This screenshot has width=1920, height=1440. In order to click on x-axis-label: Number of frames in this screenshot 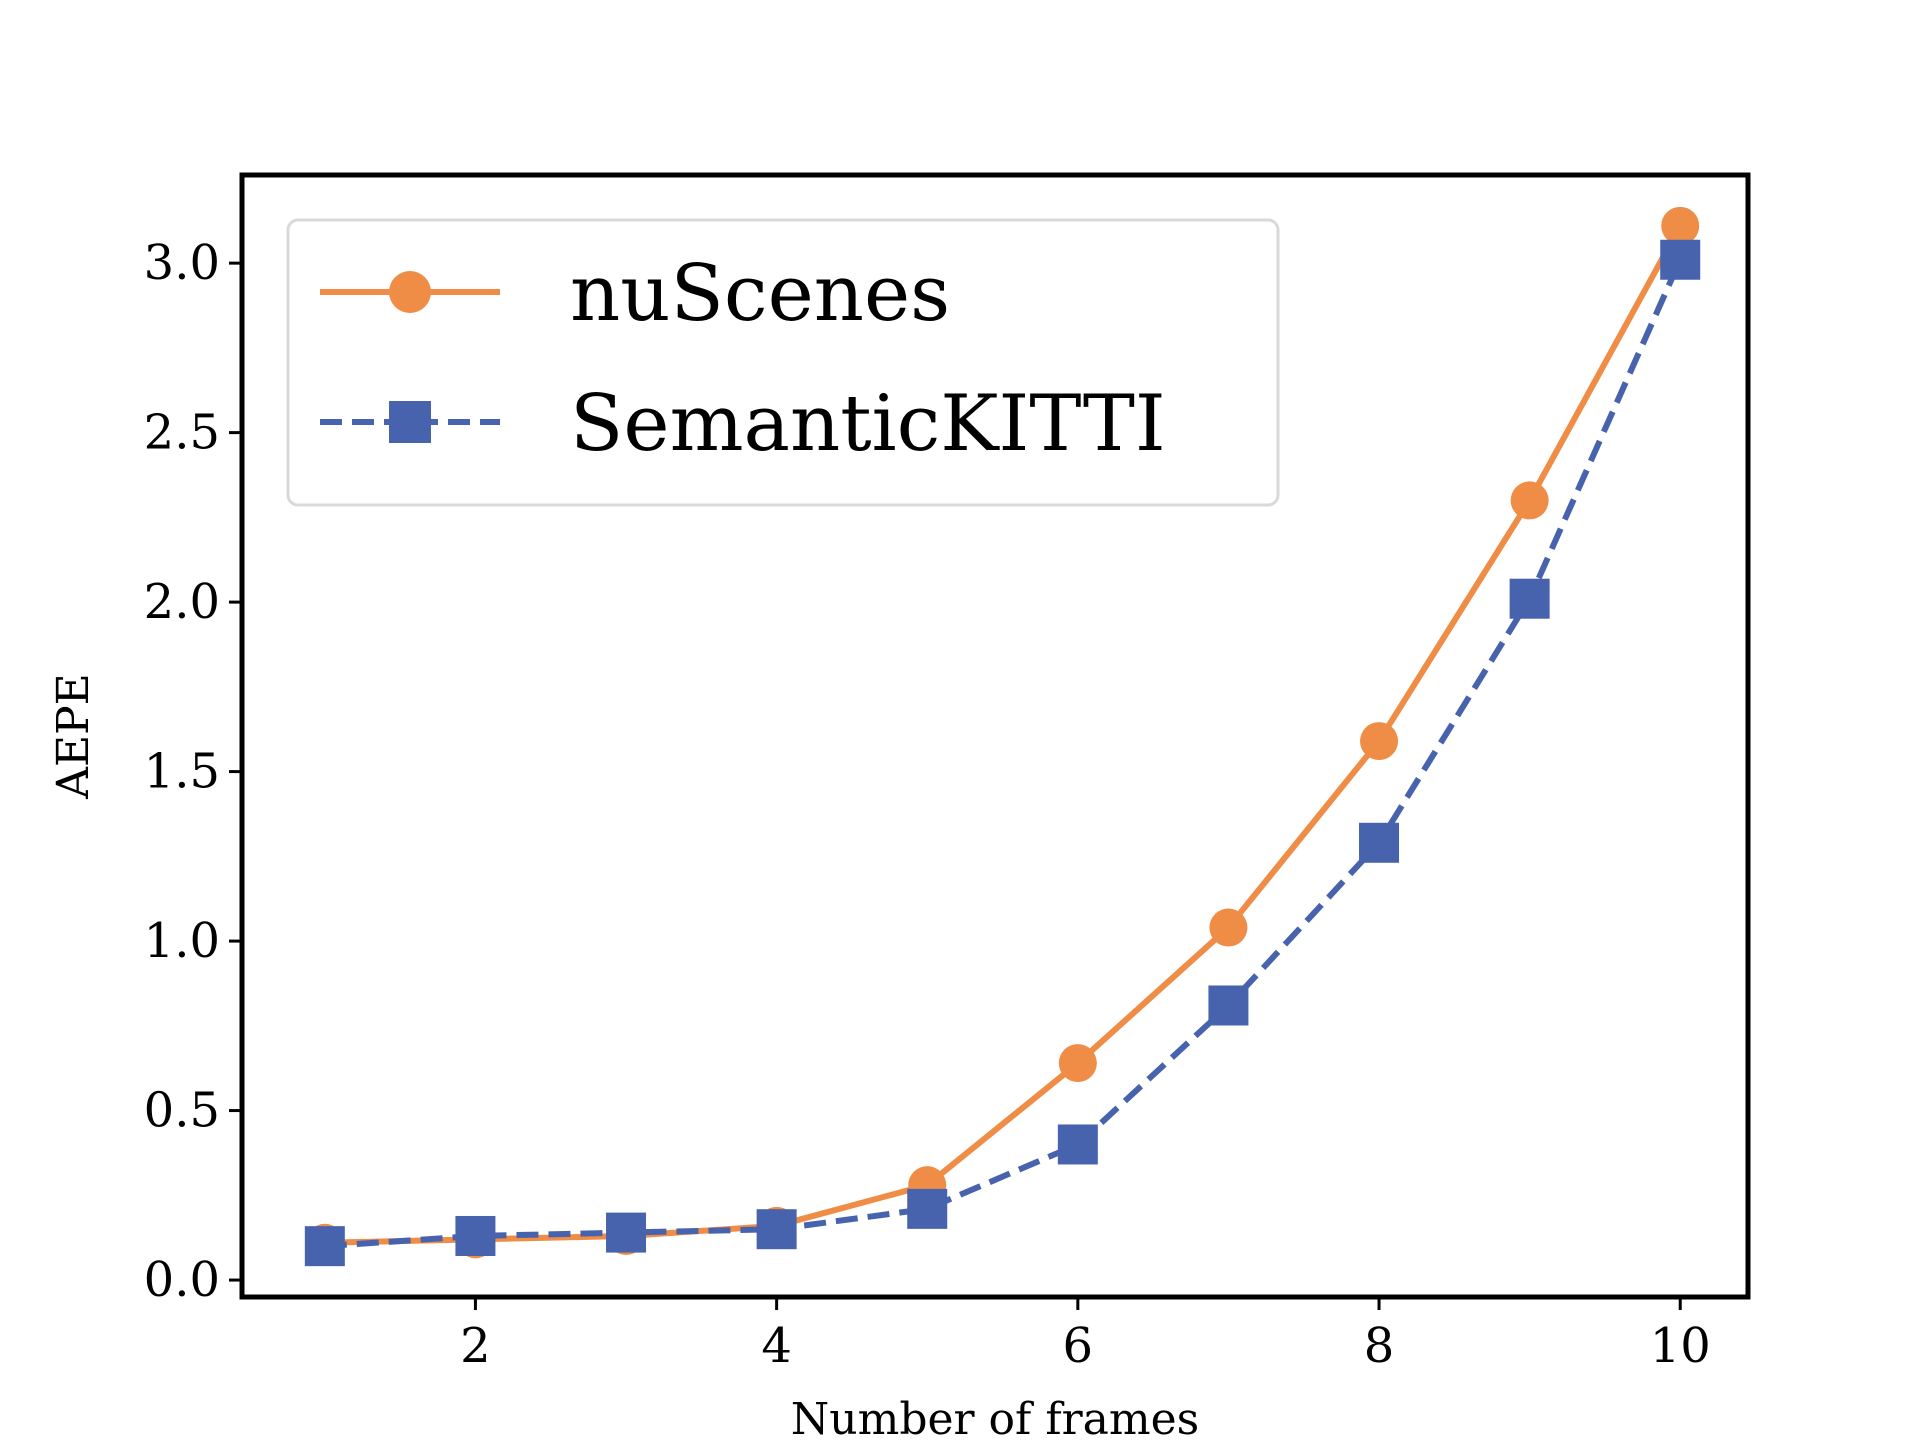, I will do `click(995, 1417)`.